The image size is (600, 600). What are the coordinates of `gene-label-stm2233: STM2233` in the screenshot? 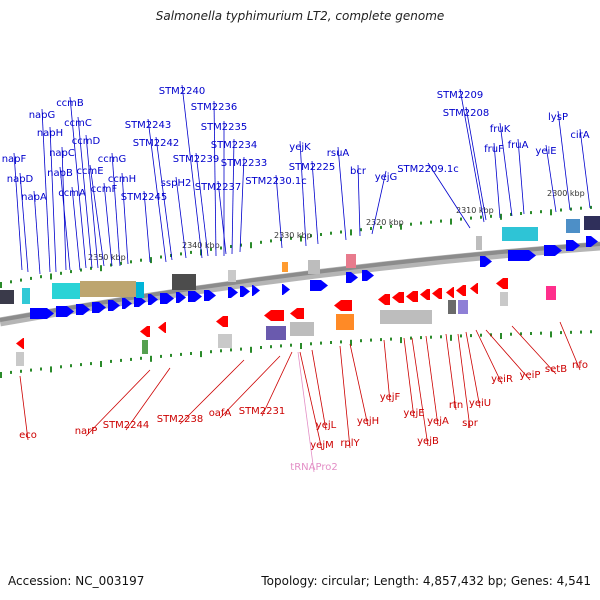 It's located at (244, 163).